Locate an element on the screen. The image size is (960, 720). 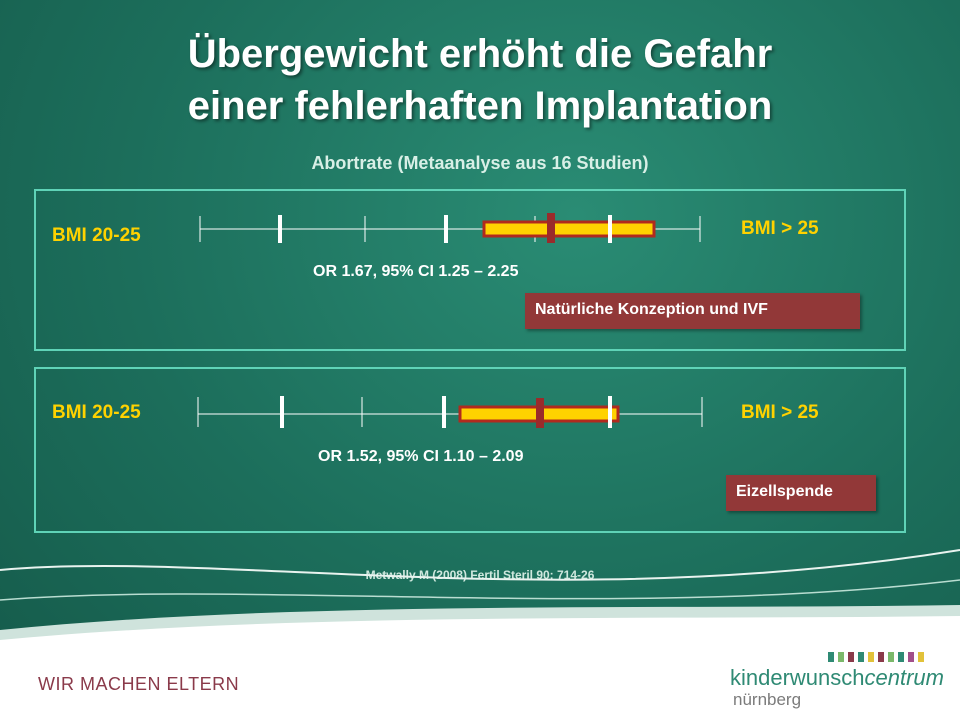
logo-italic: centrum is located at coordinates (904, 677).